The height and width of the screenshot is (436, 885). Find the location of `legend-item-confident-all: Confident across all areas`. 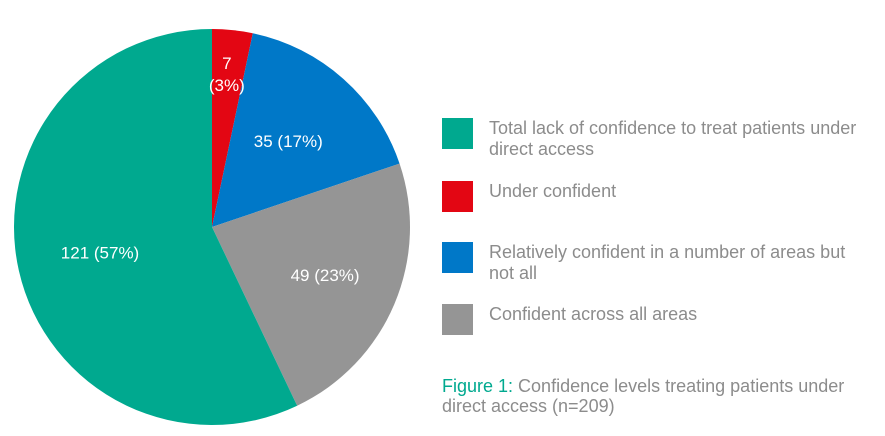

legend-item-confident-all: Confident across all areas is located at coordinates (650, 319).